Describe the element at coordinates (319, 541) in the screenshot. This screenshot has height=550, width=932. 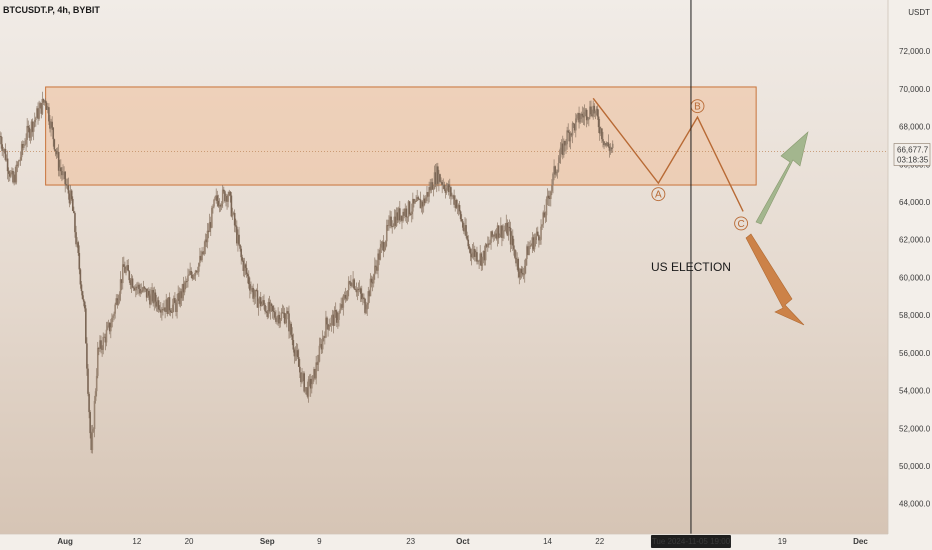
I see `x-tick-label: 9` at that location.